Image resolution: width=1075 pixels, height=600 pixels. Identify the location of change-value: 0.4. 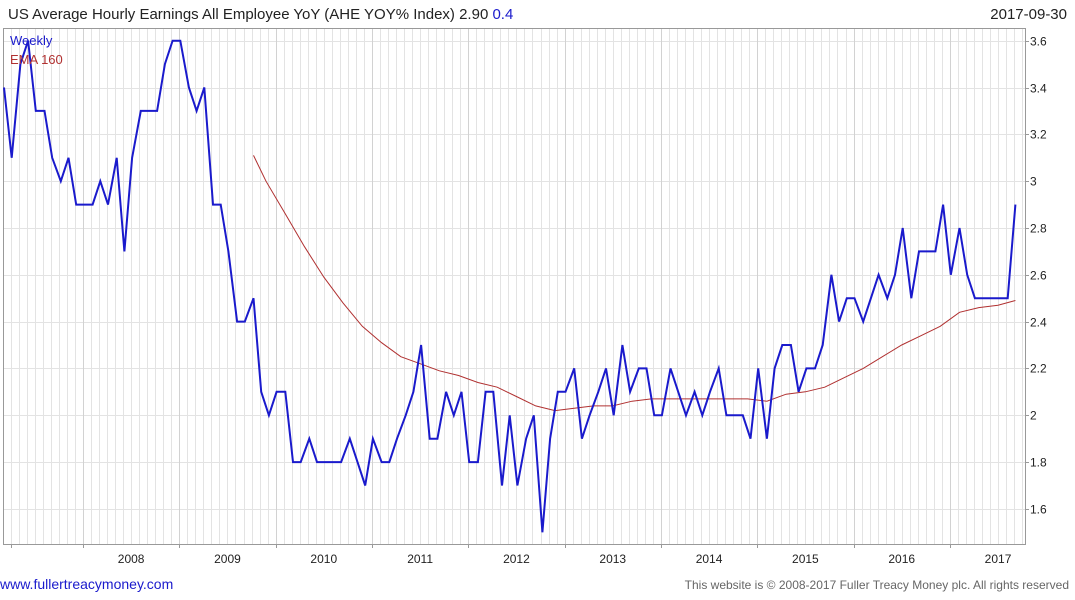
(503, 14).